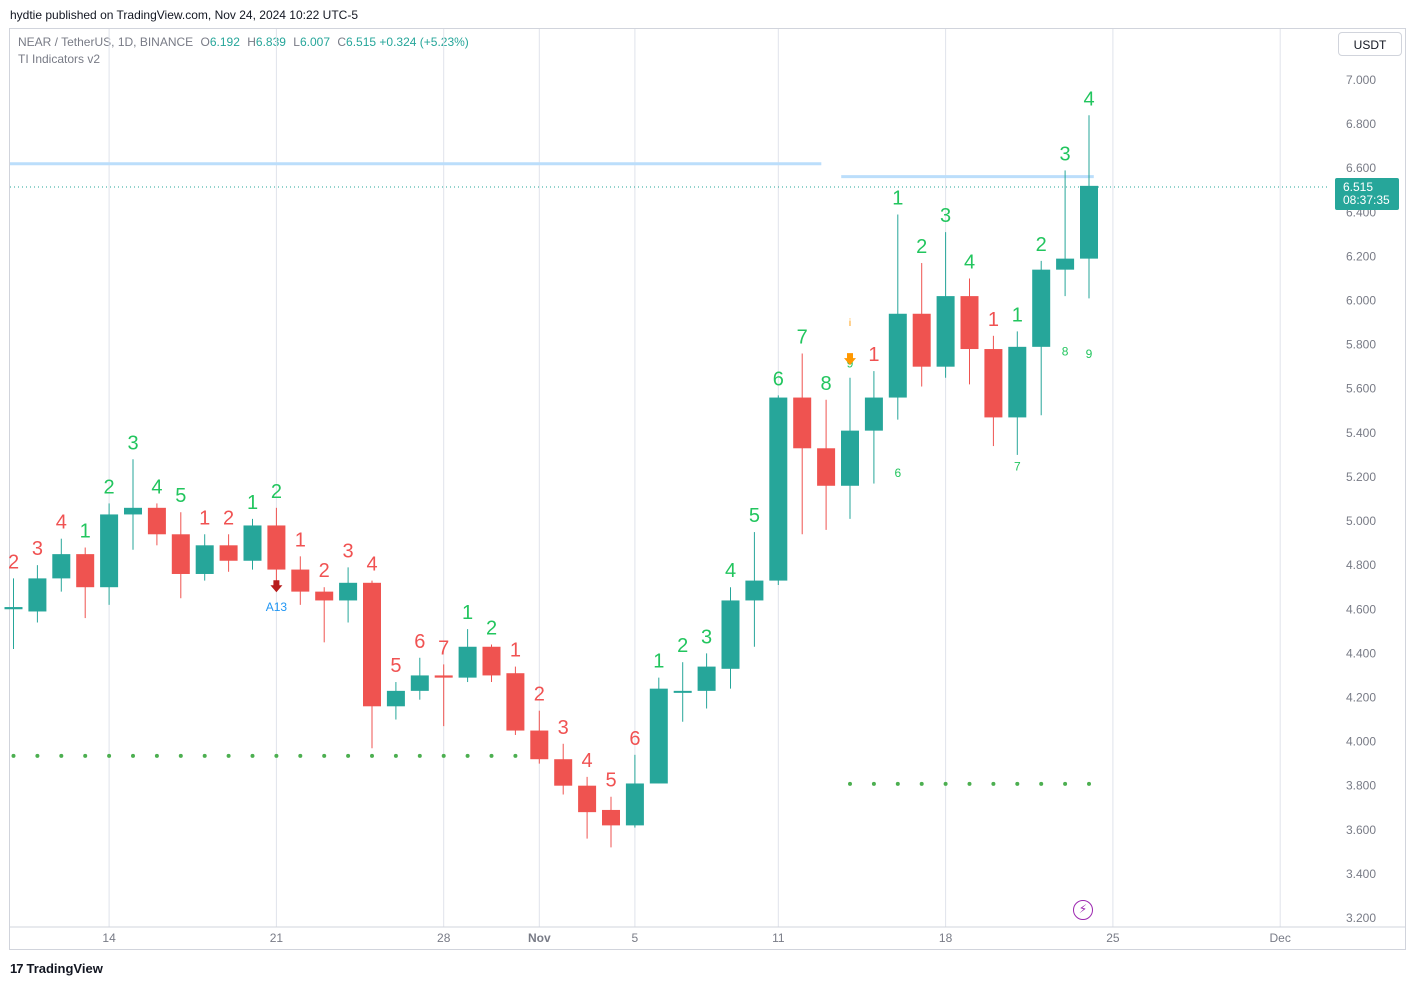 Image resolution: width=1416 pixels, height=986 pixels. What do you see at coordinates (314, 42) in the screenshot?
I see `low-value: 6.007` at bounding box center [314, 42].